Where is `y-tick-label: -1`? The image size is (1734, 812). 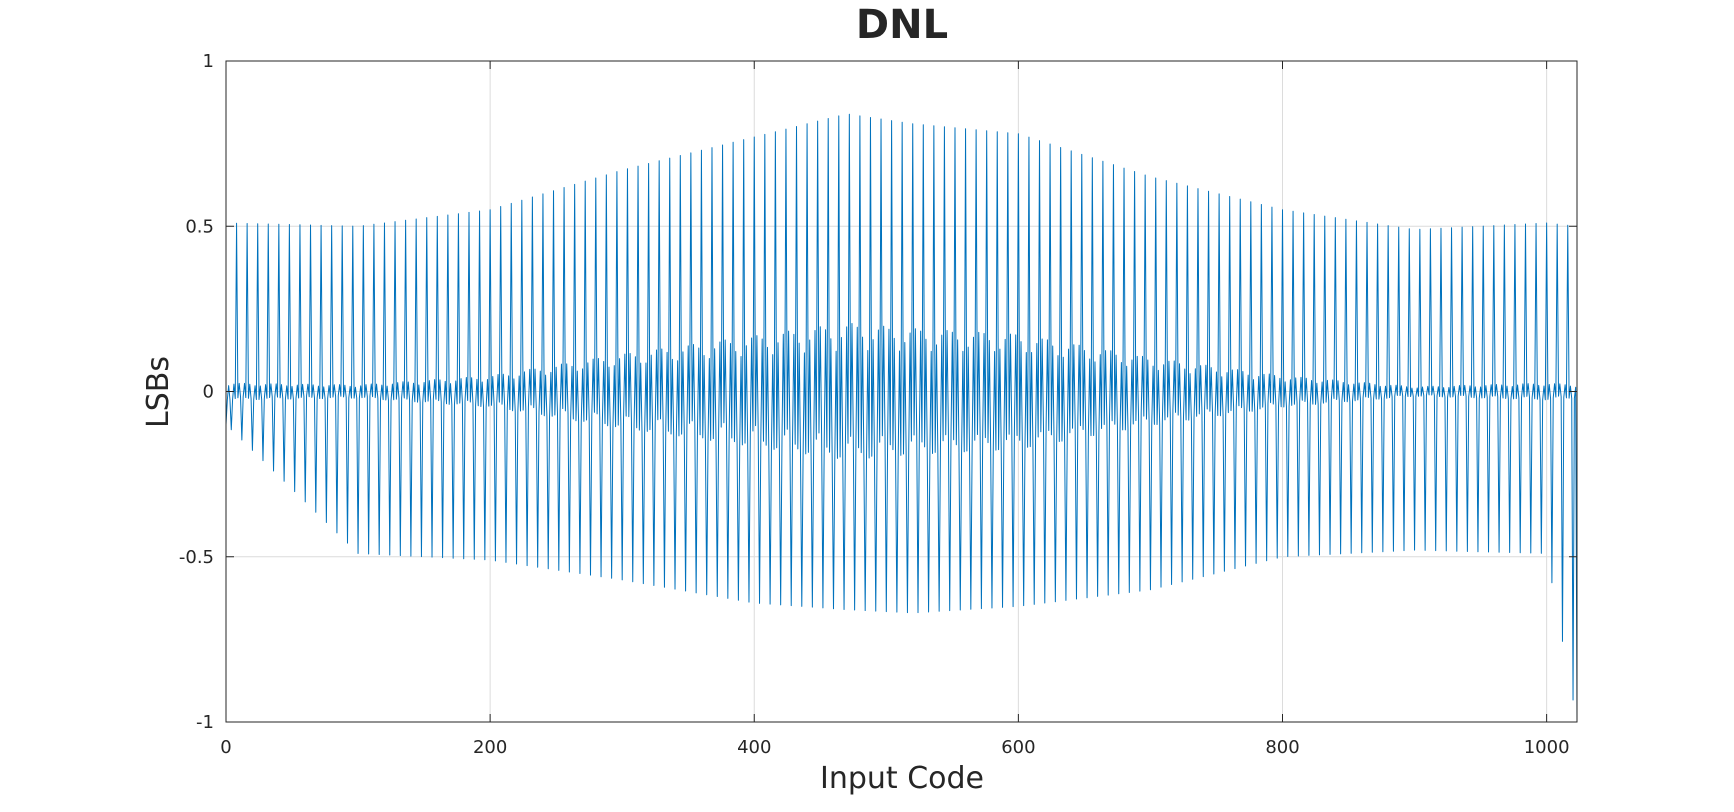
y-tick-label: -1 is located at coordinates (205, 722).